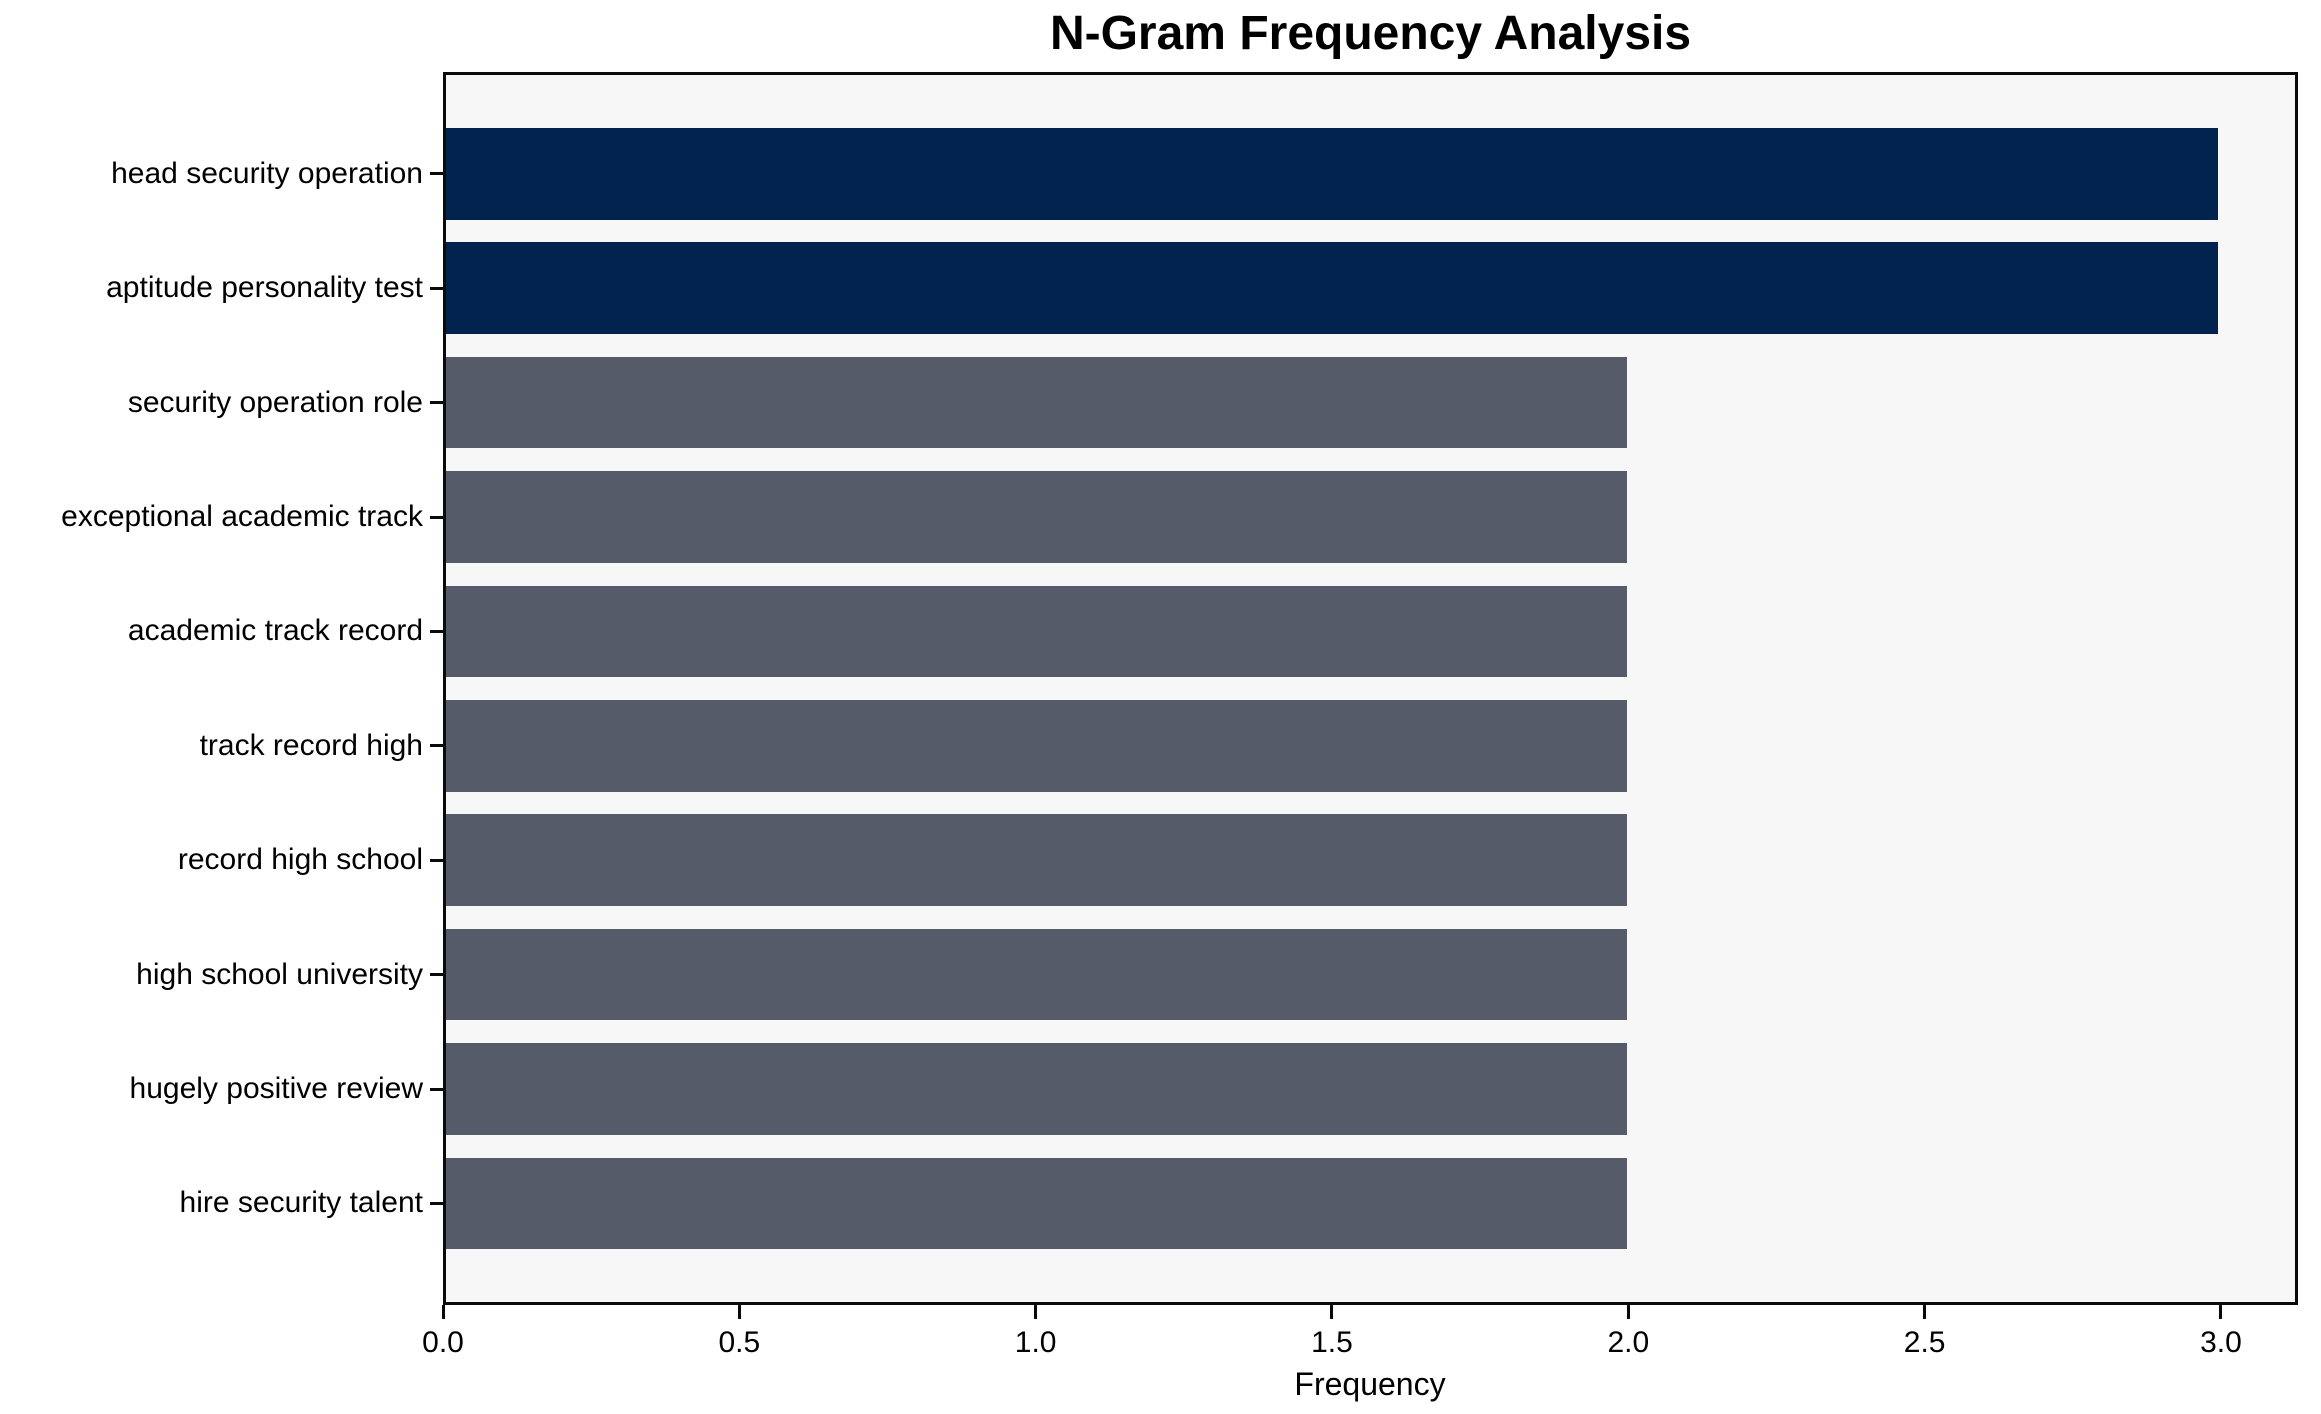 Image resolution: width=2321 pixels, height=1414 pixels. What do you see at coordinates (1370, 1384) in the screenshot?
I see `x-axis-label: Frequency` at bounding box center [1370, 1384].